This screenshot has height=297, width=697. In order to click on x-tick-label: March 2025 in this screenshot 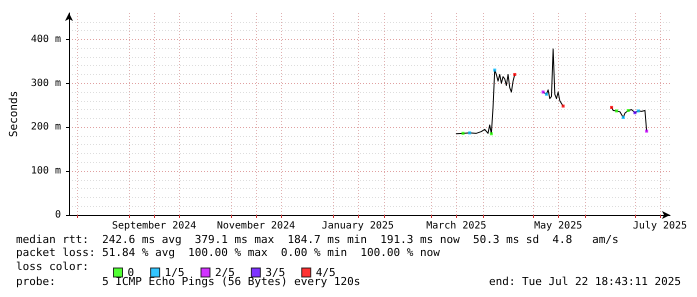, I will do `click(456, 226)`.